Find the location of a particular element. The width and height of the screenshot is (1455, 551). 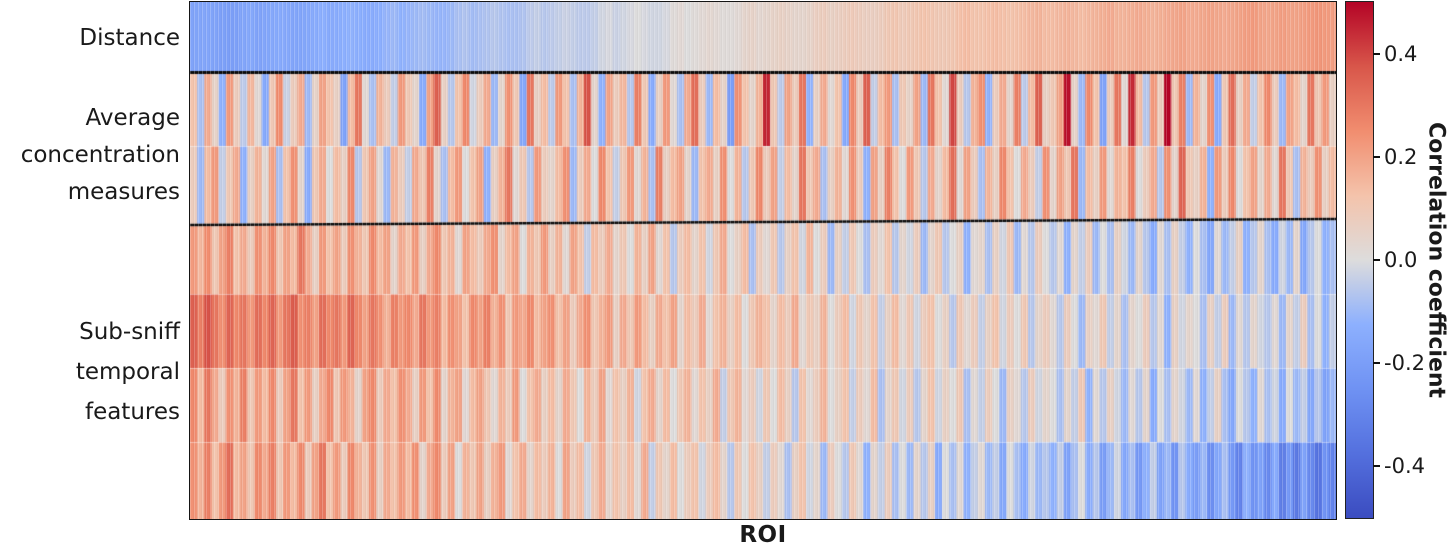

row-group-label-sub-sniff-temporal-features: Sub-sniff temporal features is located at coordinates (90, 372).